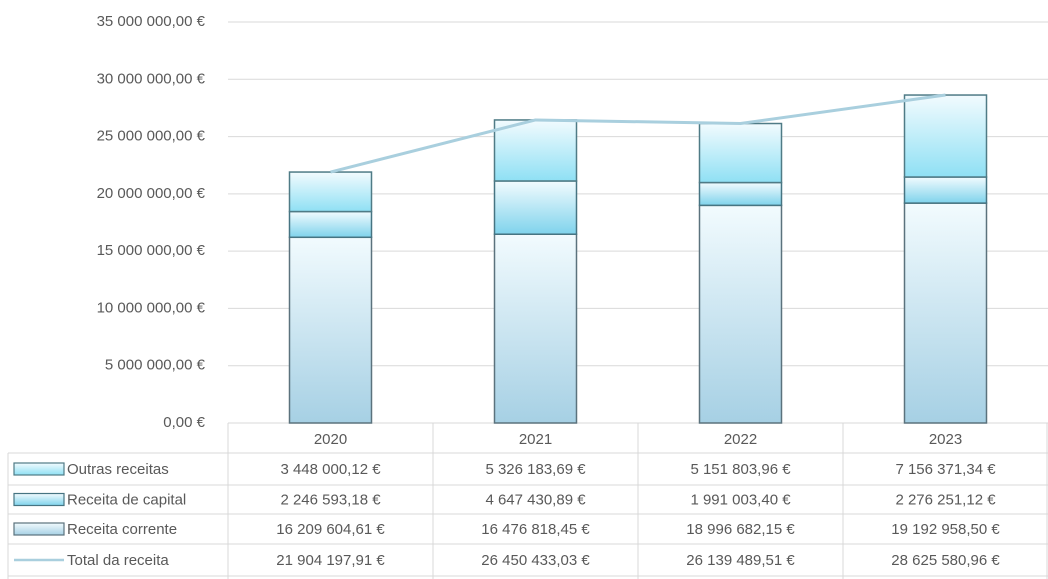 This screenshot has height=579, width=1048. I want to click on legend-label: Receita corrente, so click(122, 529).